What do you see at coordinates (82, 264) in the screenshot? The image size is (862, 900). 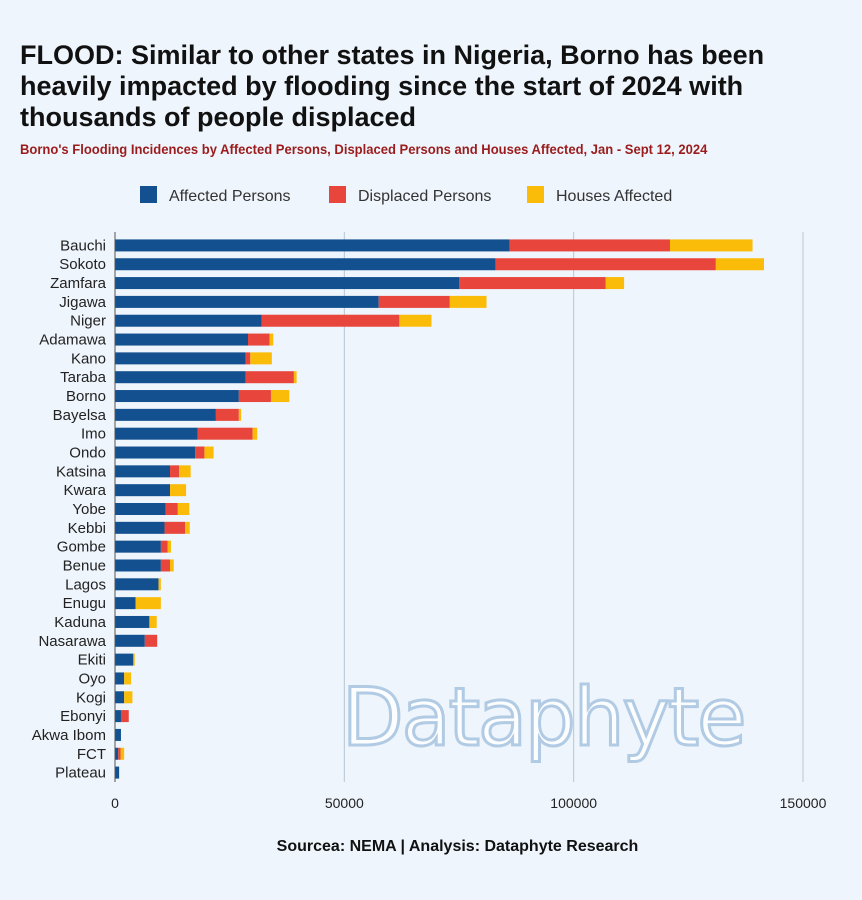 I see `category-label: Sokoto` at bounding box center [82, 264].